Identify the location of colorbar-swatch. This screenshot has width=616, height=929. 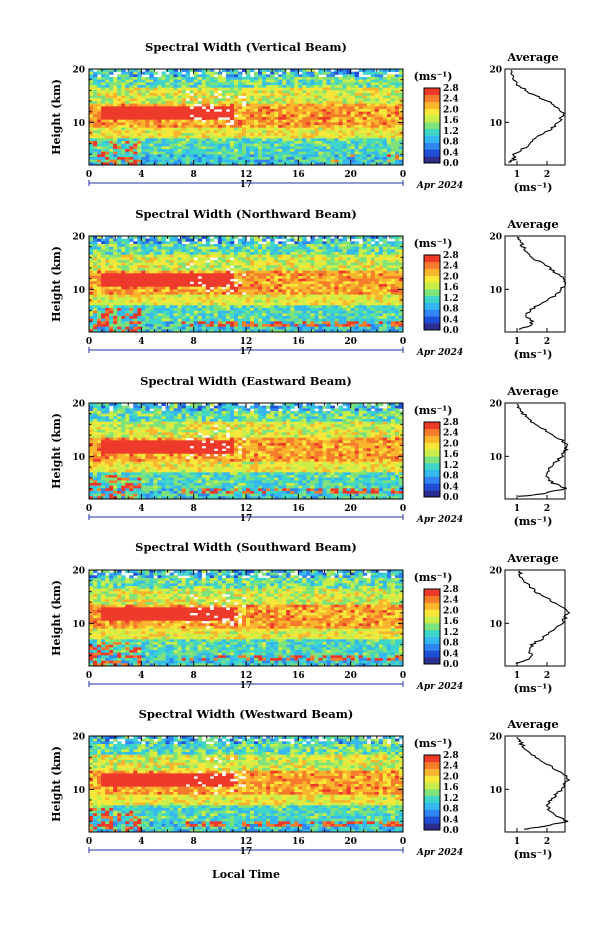
(432, 153).